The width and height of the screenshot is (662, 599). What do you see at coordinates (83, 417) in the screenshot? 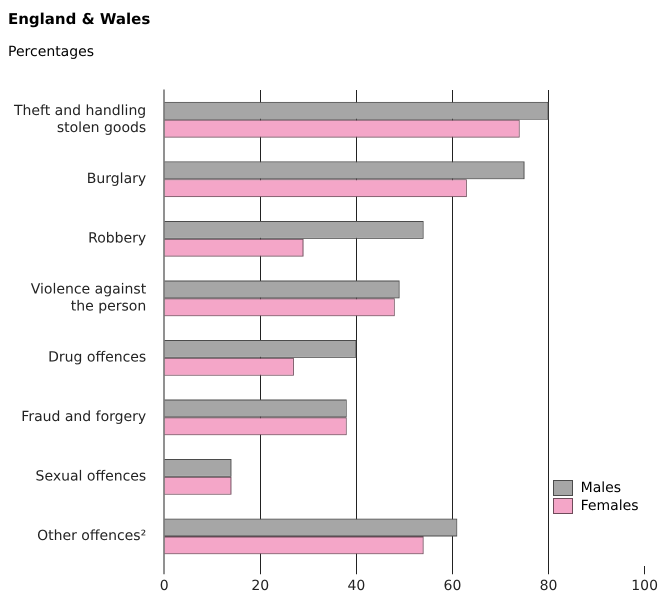
I see `y-tick-label: Fraud and forgery` at bounding box center [83, 417].